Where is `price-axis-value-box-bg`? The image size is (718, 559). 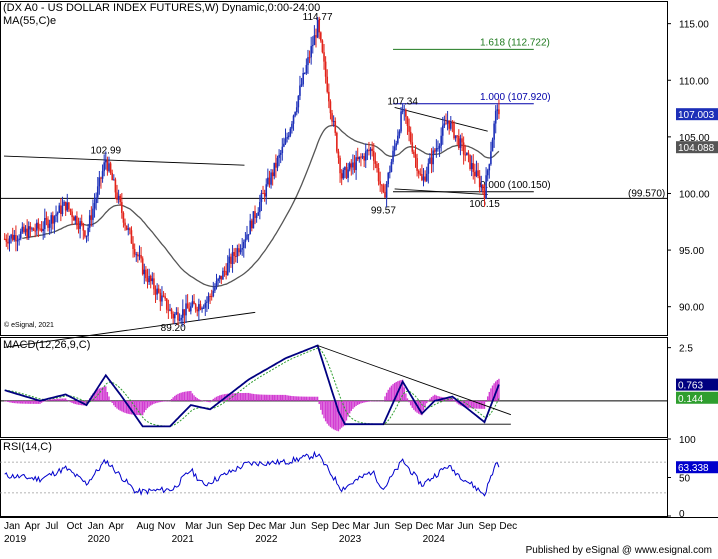
price-axis-value-box-bg is located at coordinates (697, 114).